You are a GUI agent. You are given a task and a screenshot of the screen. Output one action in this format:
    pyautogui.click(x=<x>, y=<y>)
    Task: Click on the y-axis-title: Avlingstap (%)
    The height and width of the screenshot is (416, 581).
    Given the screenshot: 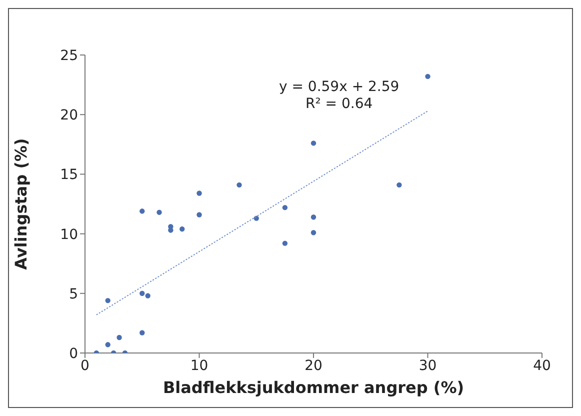 What is the action you would take?
    pyautogui.click(x=21, y=204)
    